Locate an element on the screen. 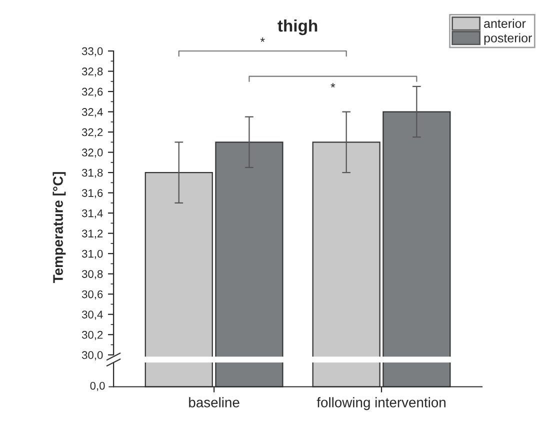  annotation: * is located at coordinates (333, 85).